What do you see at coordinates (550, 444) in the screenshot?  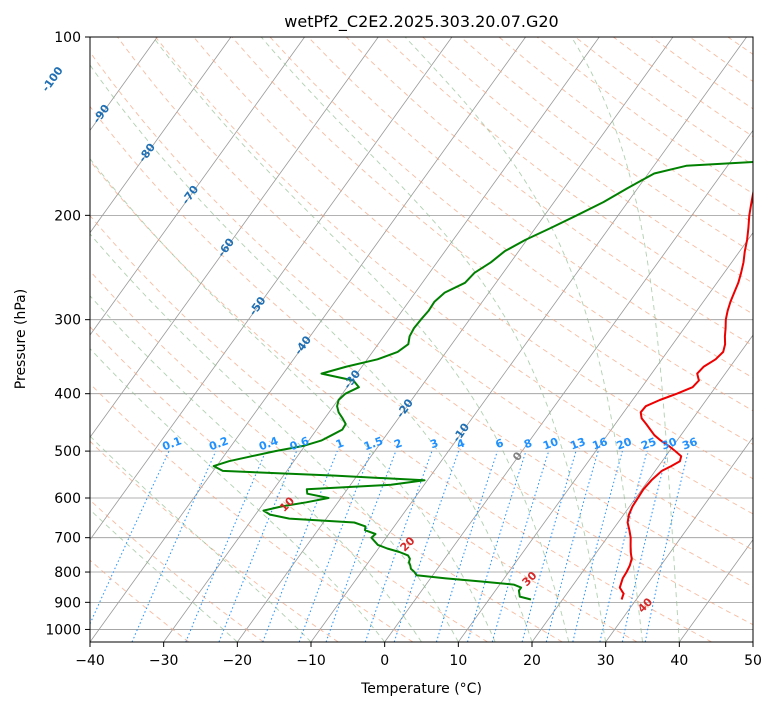 I see `mixing-ratio-label: 10` at bounding box center [550, 444].